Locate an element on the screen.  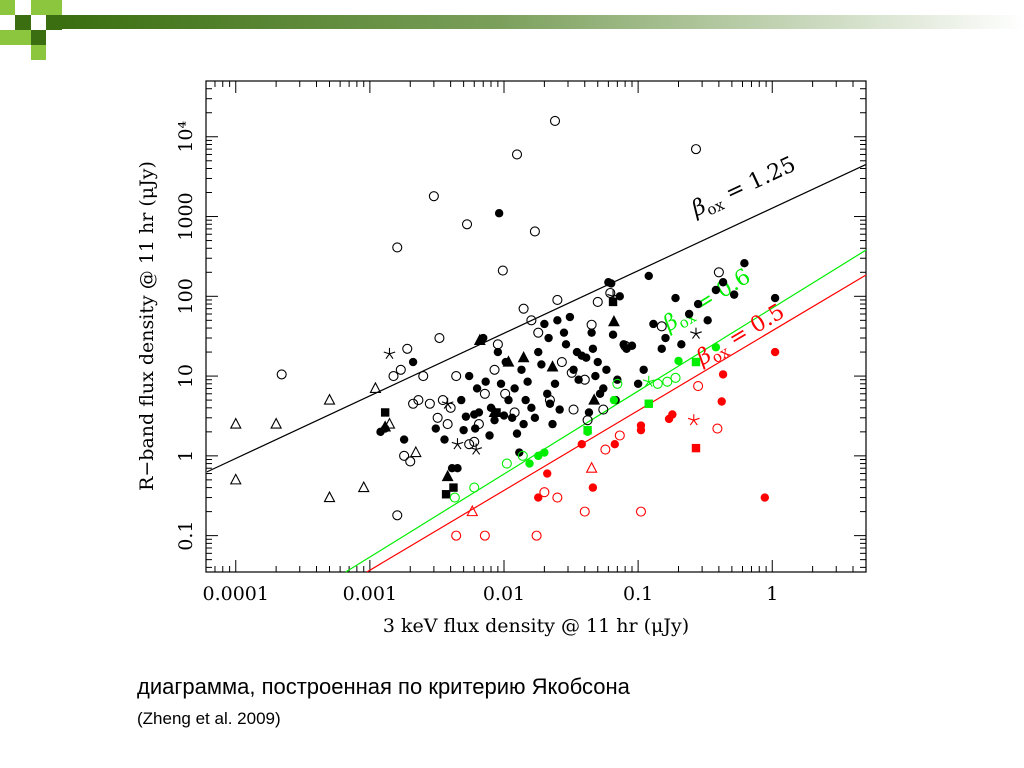
x-tick-label: 0.1 is located at coordinates (638, 594).